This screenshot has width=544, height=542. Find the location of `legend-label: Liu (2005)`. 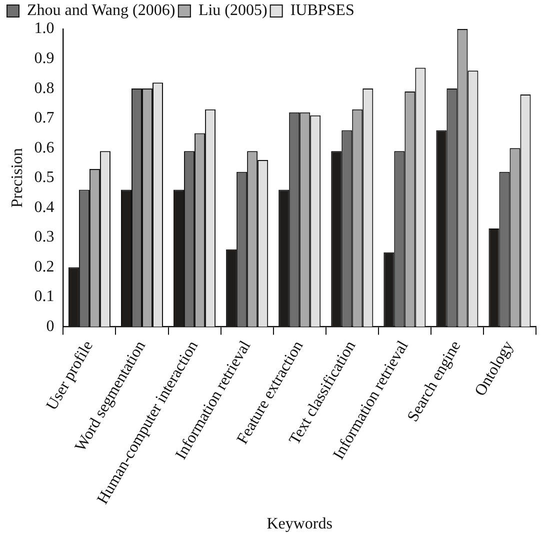

legend-label: Liu (2005) is located at coordinates (233, 11).